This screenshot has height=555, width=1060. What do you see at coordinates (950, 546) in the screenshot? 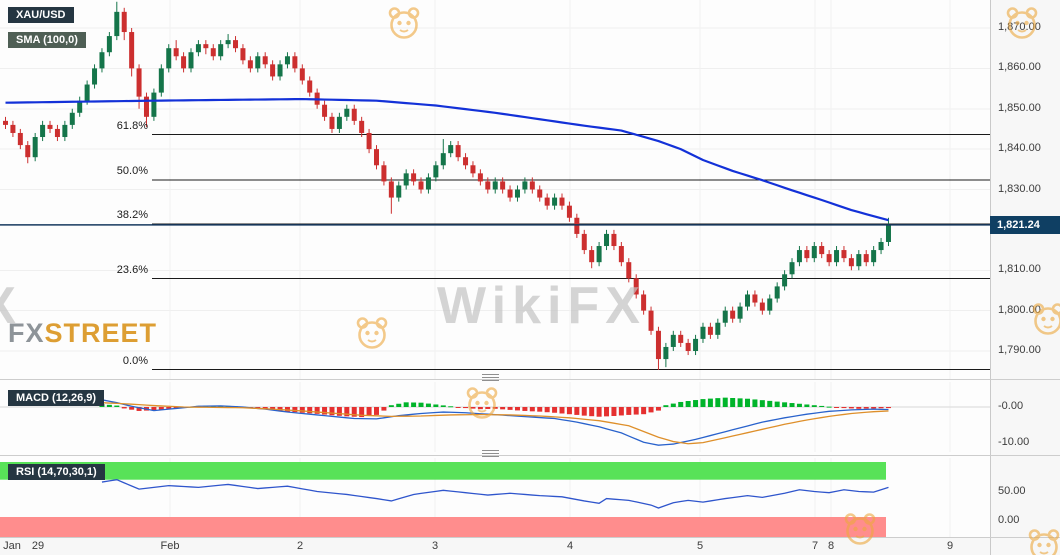
I see `time-axis-label: 9` at bounding box center [950, 546].